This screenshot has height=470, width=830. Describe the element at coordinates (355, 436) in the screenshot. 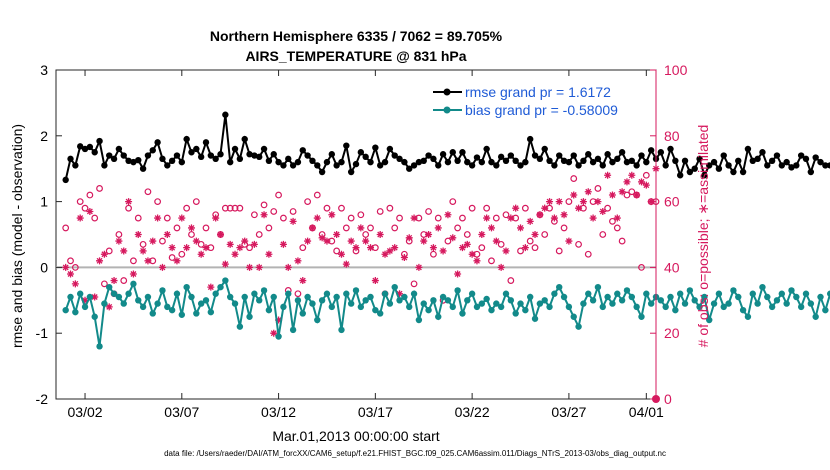

I see `x-axis-label: Mar.01,2013 00:00:00 start` at that location.